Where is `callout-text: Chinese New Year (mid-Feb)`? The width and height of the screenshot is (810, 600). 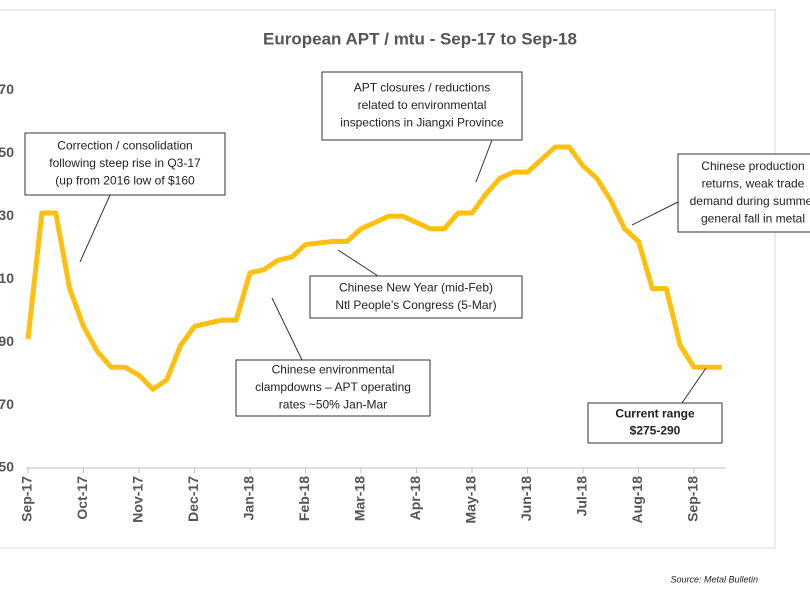 callout-text: Chinese New Year (mid-Feb) is located at coordinates (416, 287).